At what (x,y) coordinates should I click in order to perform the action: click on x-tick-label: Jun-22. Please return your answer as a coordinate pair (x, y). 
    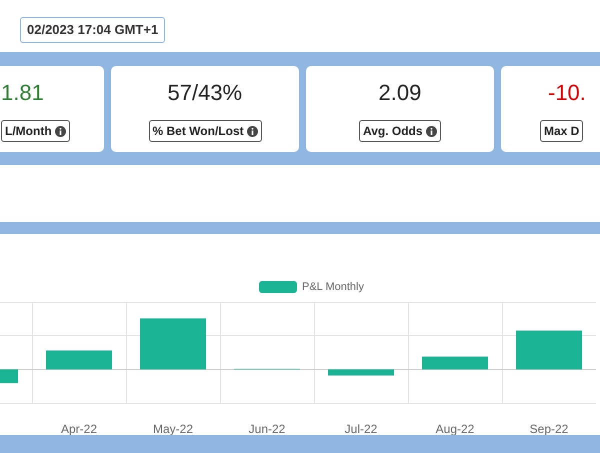
    Looking at the image, I should click on (267, 429).